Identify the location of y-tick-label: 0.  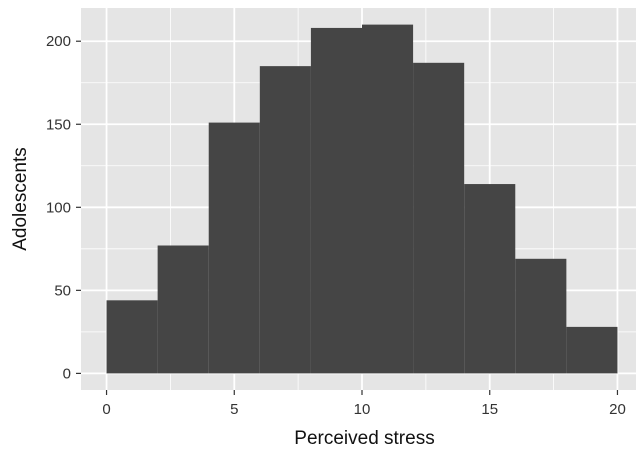
(67, 373).